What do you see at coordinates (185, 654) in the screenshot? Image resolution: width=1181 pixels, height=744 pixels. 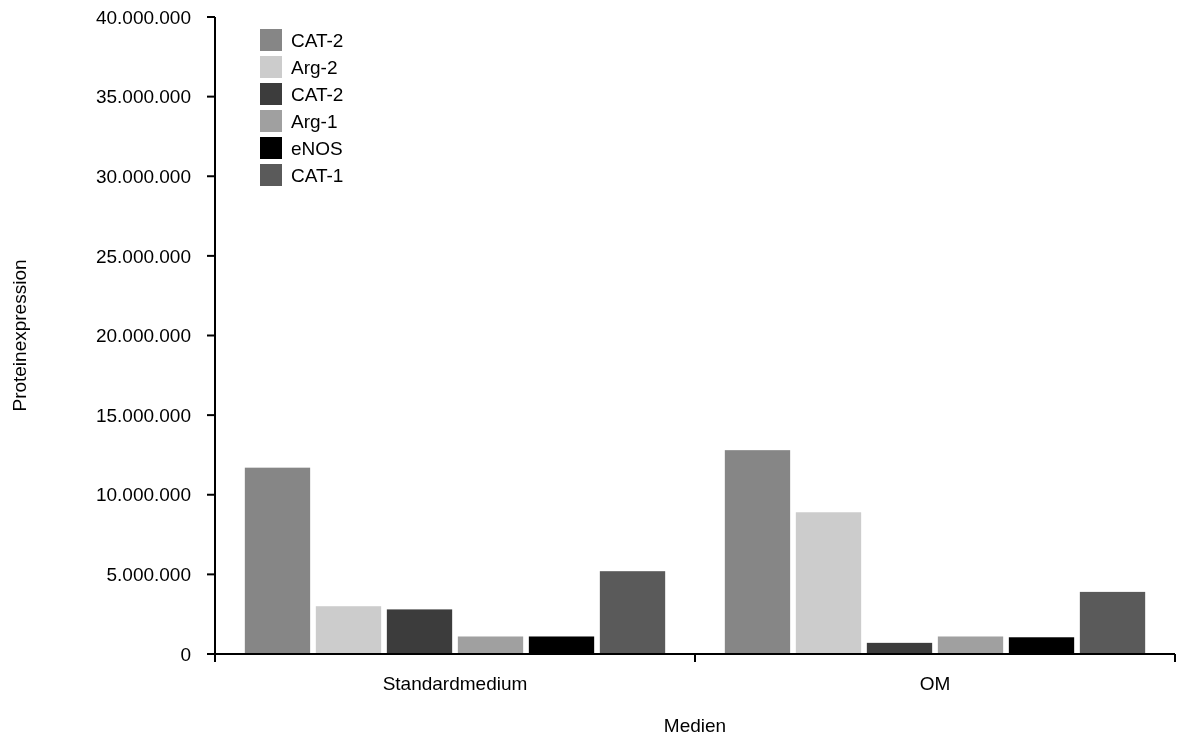 I see `y-tick-label: 0` at bounding box center [185, 654].